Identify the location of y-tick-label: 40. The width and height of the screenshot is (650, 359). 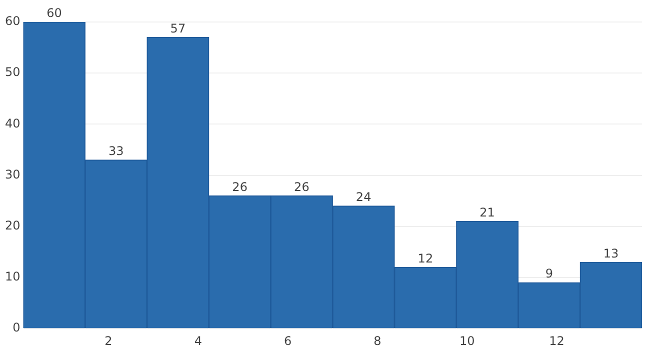
(12, 123).